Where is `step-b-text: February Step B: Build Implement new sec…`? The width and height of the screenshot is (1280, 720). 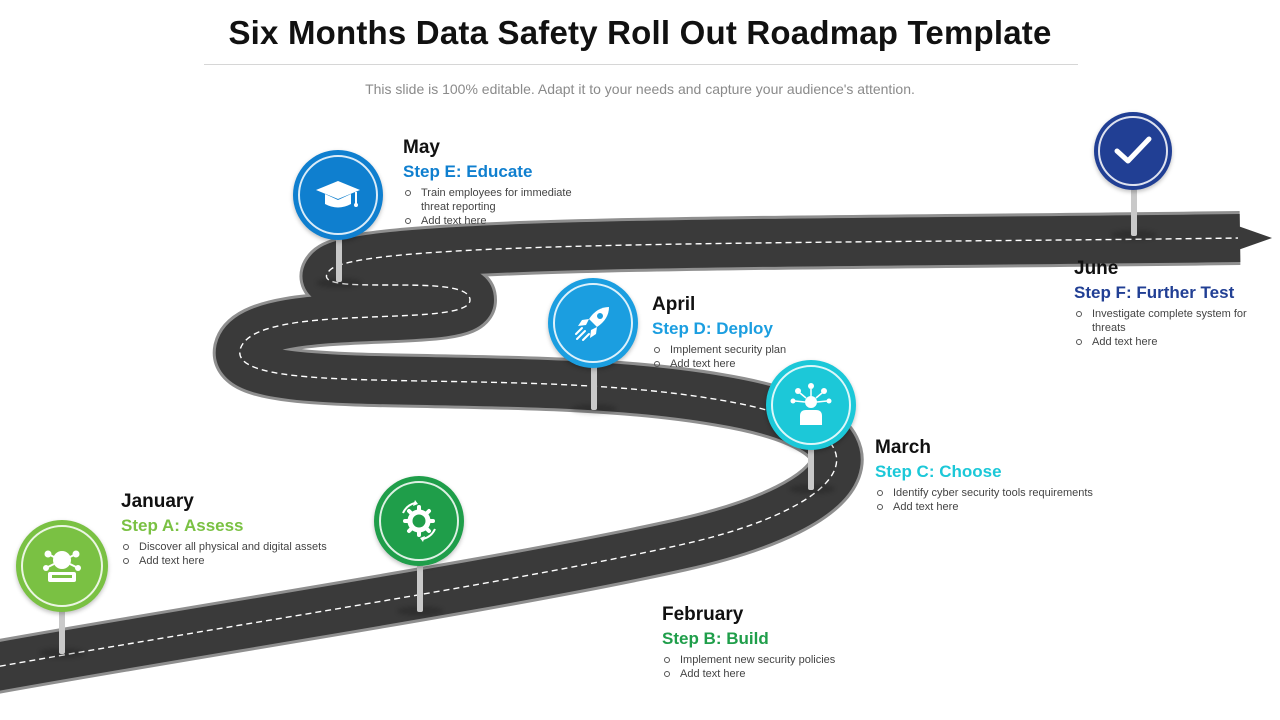
step-b-text: February Step B: Build Implement new sec… is located at coordinates (792, 642).